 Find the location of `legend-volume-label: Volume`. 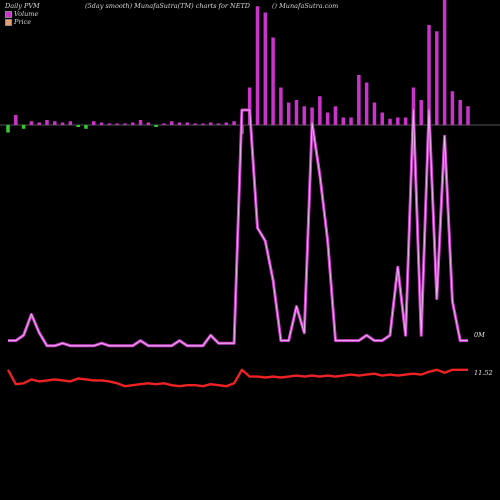

legend-volume-label: Volume is located at coordinates (26, 14).